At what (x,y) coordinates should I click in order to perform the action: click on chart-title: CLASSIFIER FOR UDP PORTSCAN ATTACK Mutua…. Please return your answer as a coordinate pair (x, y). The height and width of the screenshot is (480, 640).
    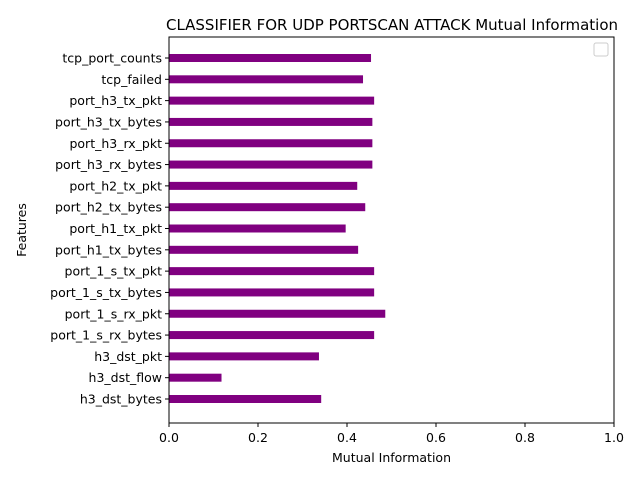
    Looking at the image, I should click on (392, 25).